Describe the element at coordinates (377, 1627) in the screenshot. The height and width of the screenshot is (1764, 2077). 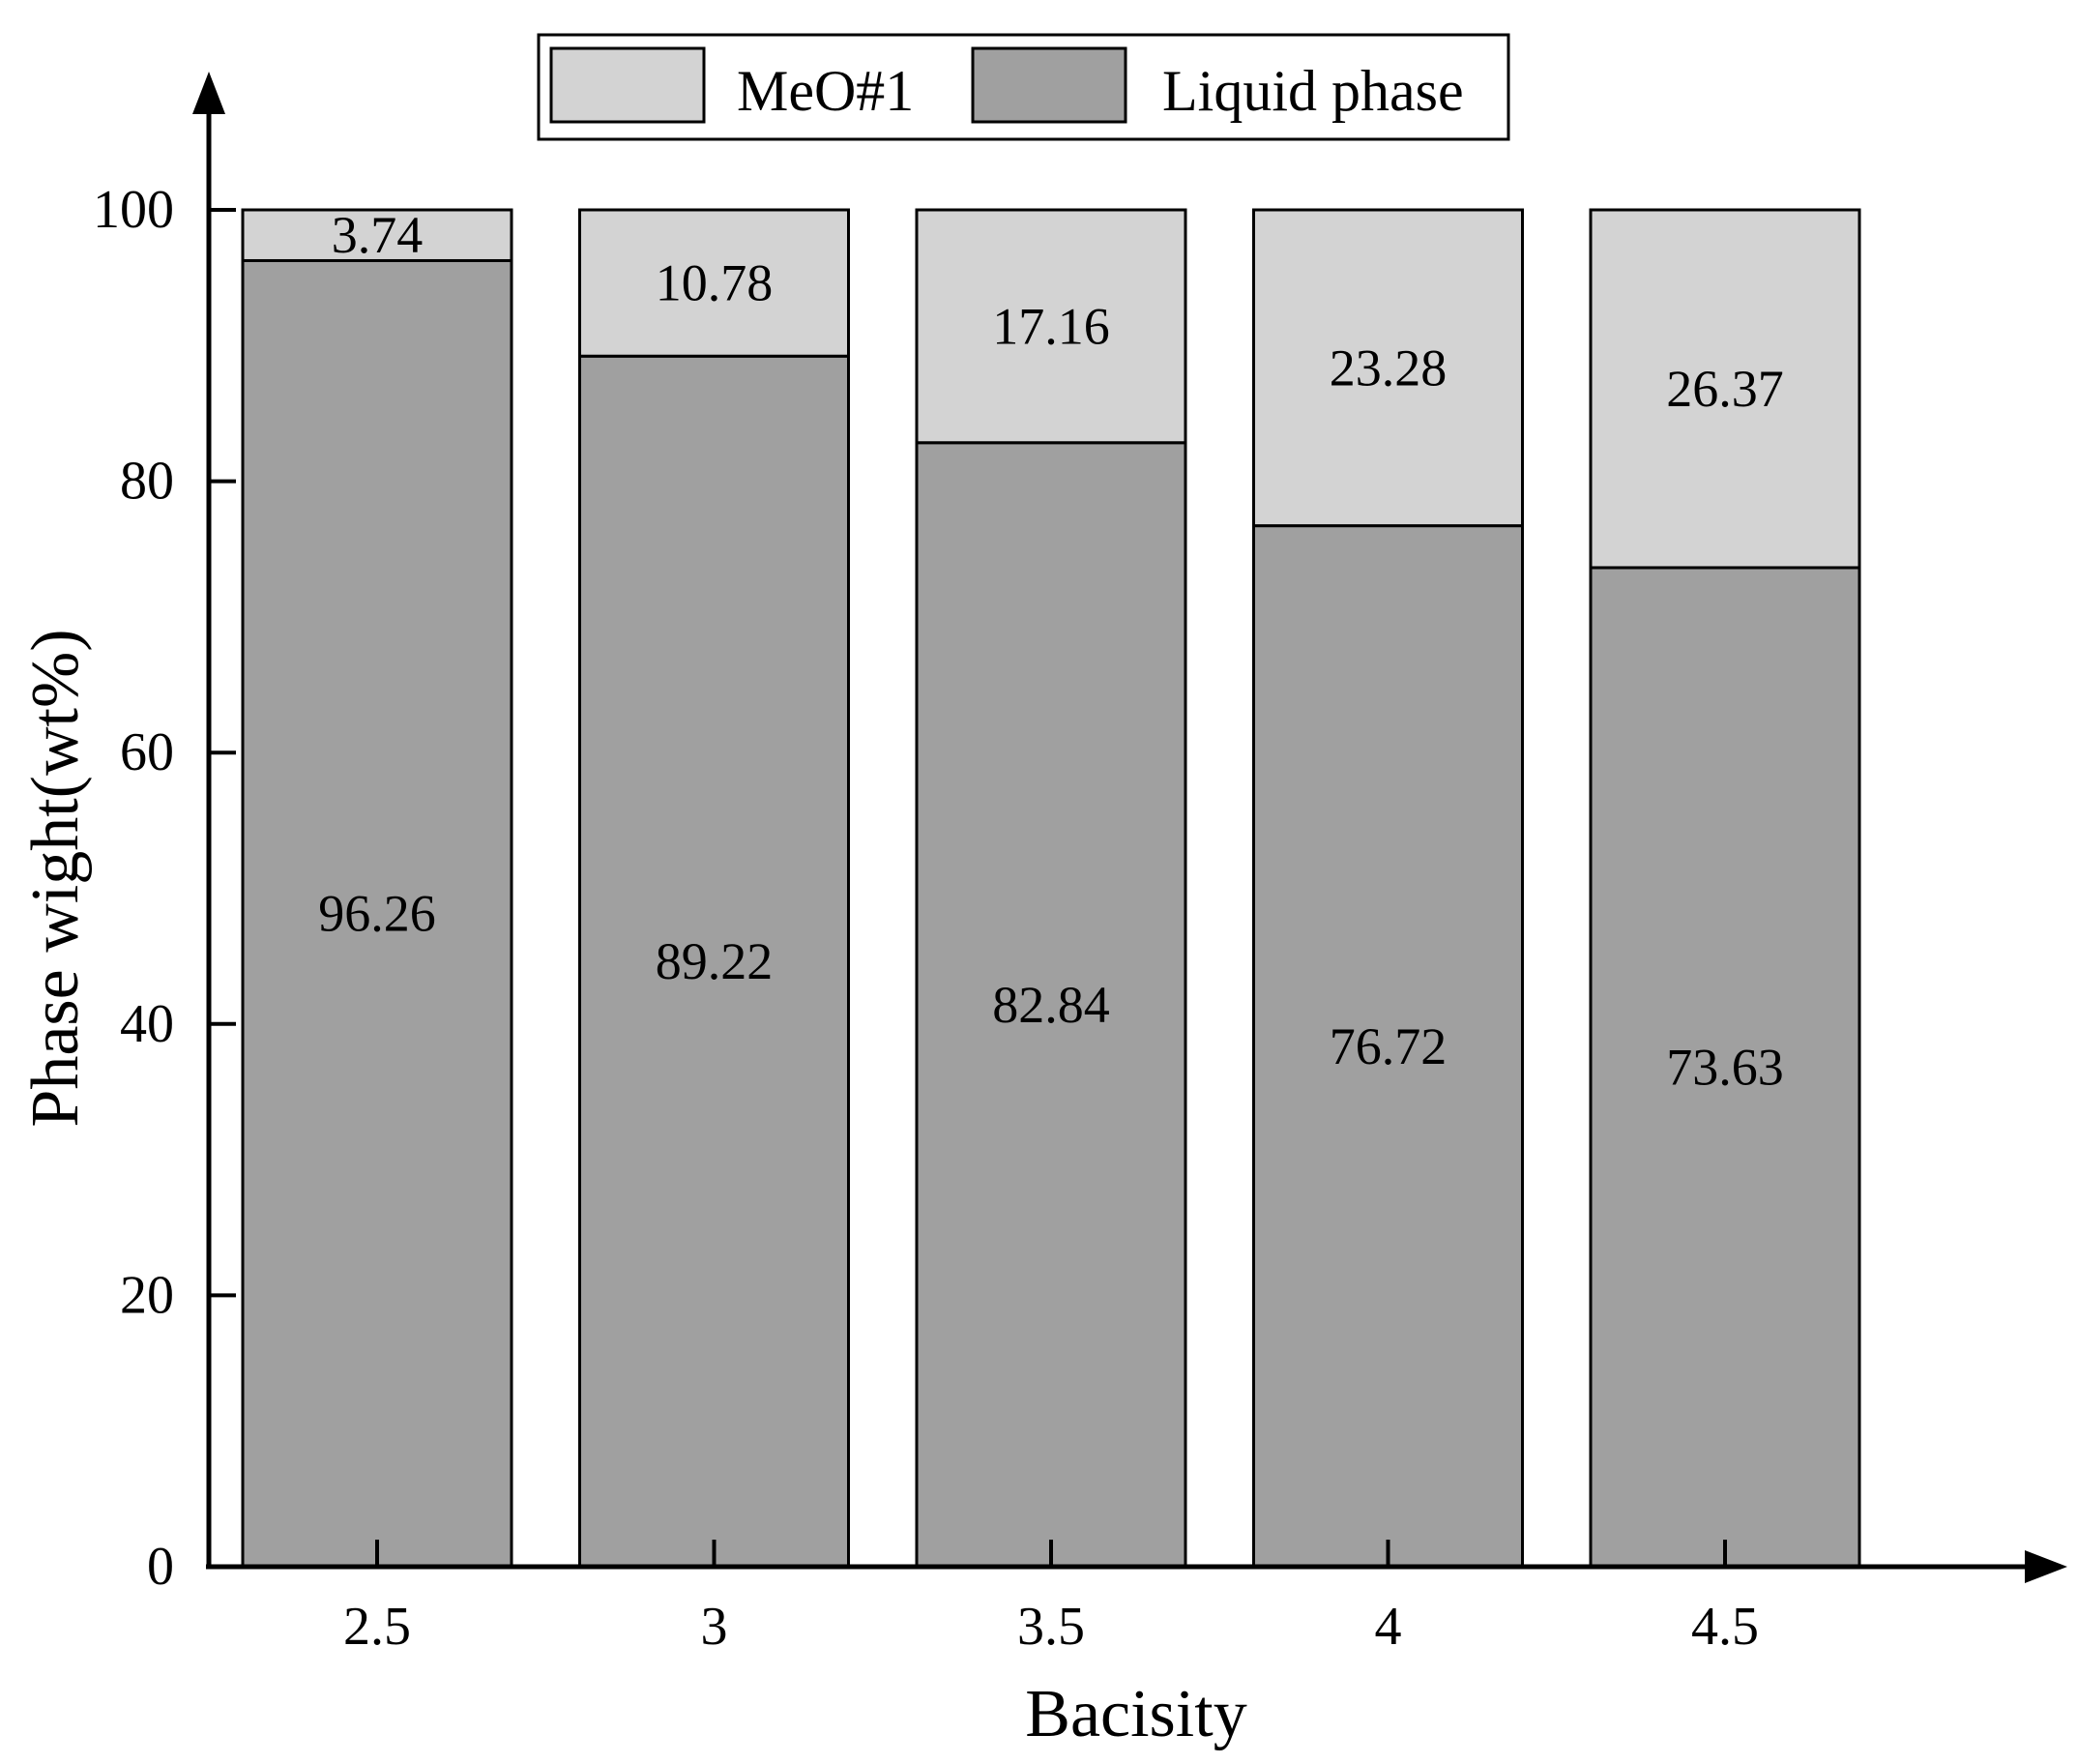
I see `x-tick-label: 2.5` at that location.